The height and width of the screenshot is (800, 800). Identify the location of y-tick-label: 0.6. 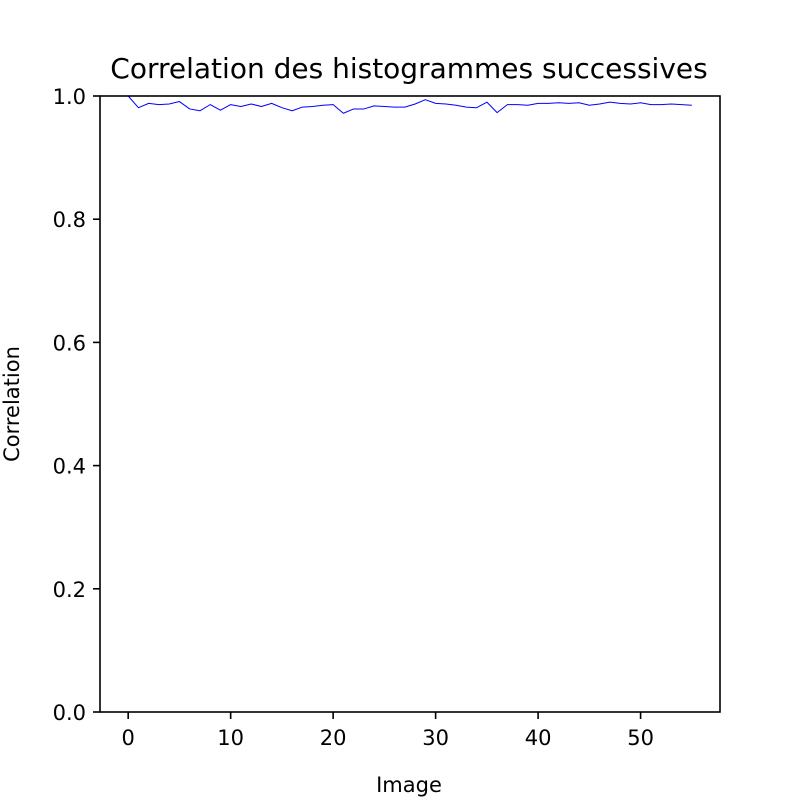
(69, 343).